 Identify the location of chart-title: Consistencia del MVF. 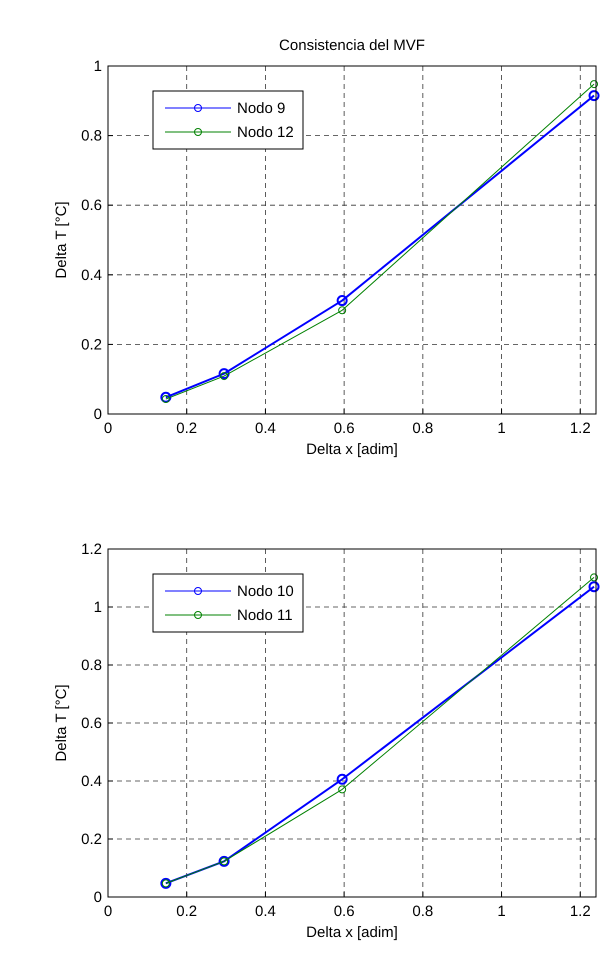
(352, 45).